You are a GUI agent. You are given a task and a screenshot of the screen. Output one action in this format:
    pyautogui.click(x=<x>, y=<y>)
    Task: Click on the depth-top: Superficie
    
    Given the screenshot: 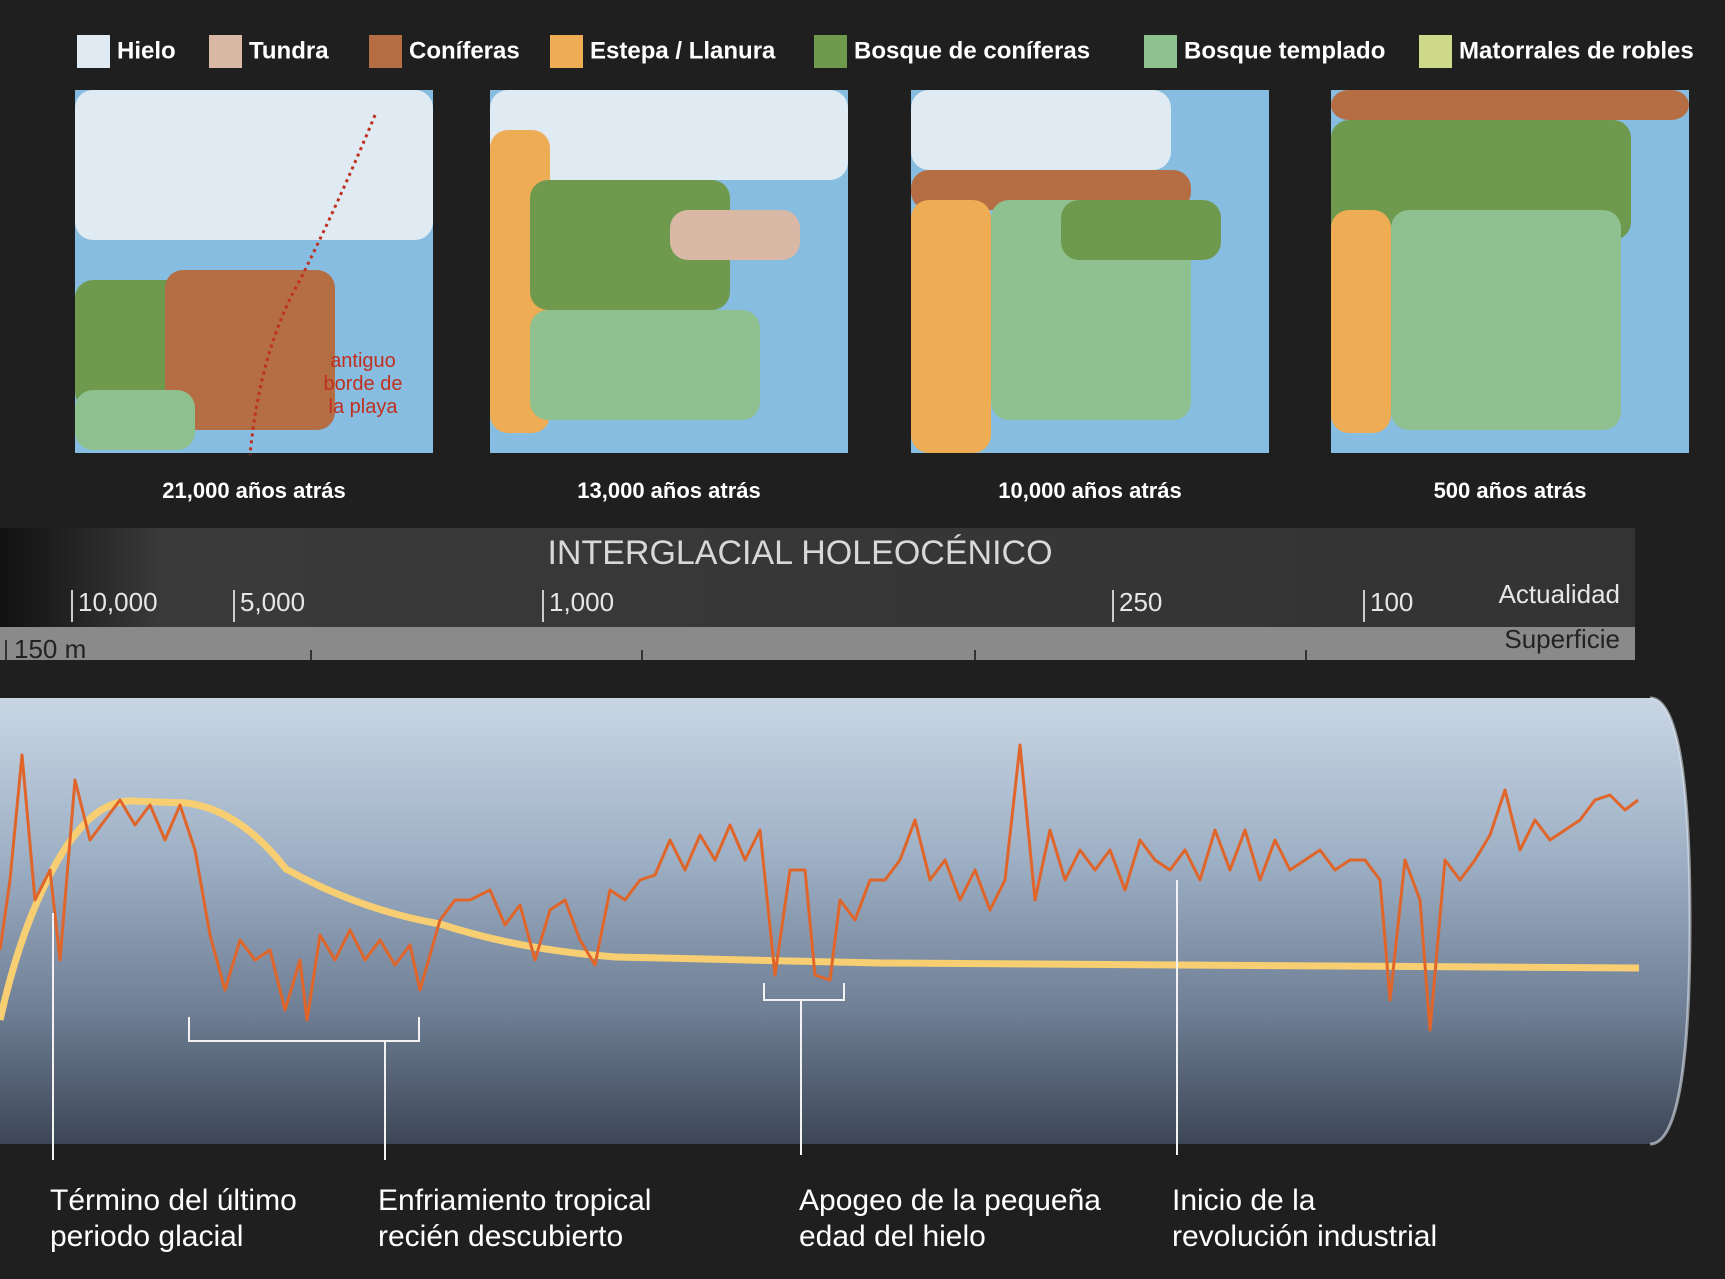 What is the action you would take?
    pyautogui.click(x=1562, y=639)
    